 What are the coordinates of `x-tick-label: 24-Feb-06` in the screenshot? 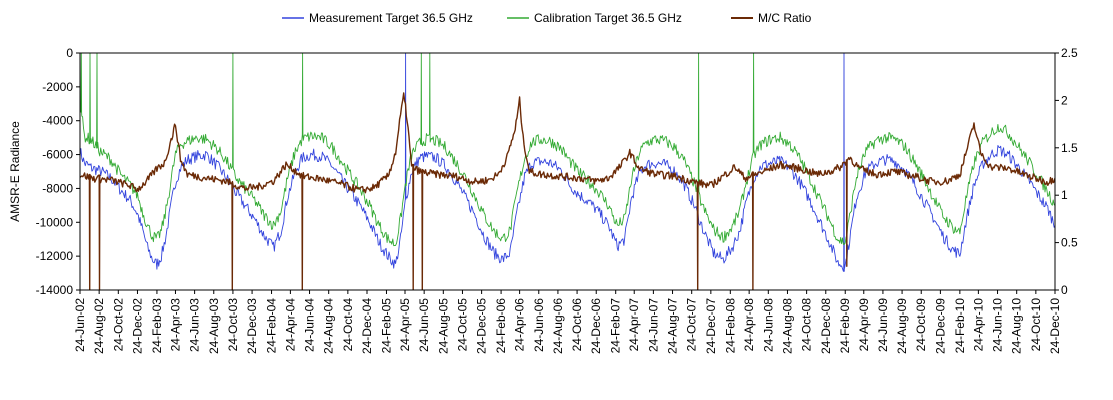 It's located at (501, 326).